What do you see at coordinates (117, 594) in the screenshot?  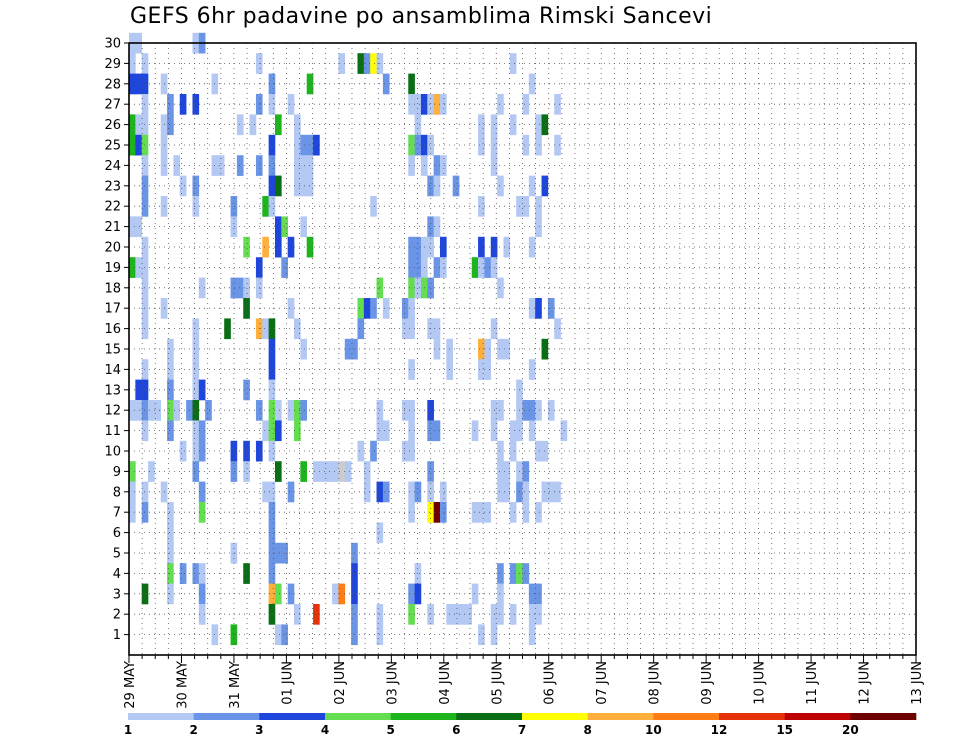 I see `y-tick-label: 3` at bounding box center [117, 594].